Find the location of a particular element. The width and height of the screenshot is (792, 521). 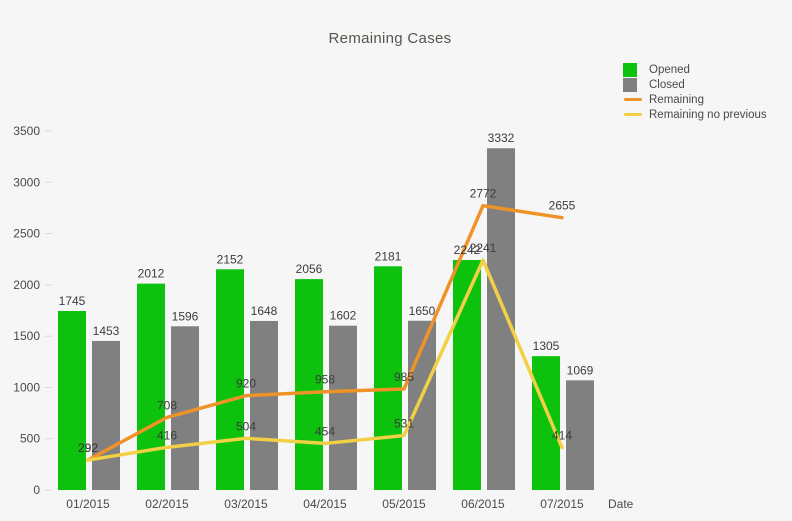

y-tick-label: 3000 is located at coordinates (26, 182).